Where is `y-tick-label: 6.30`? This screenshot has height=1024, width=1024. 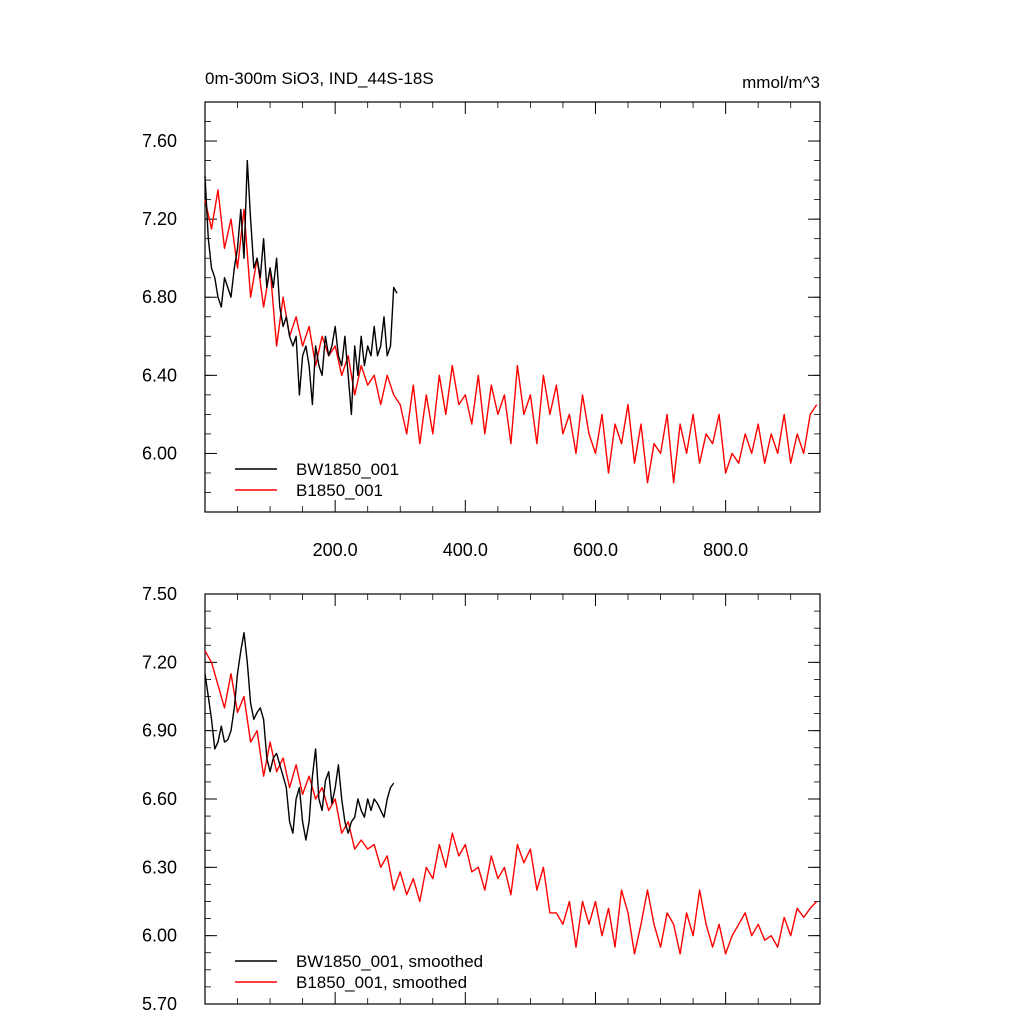
y-tick-label: 6.30 is located at coordinates (159, 867).